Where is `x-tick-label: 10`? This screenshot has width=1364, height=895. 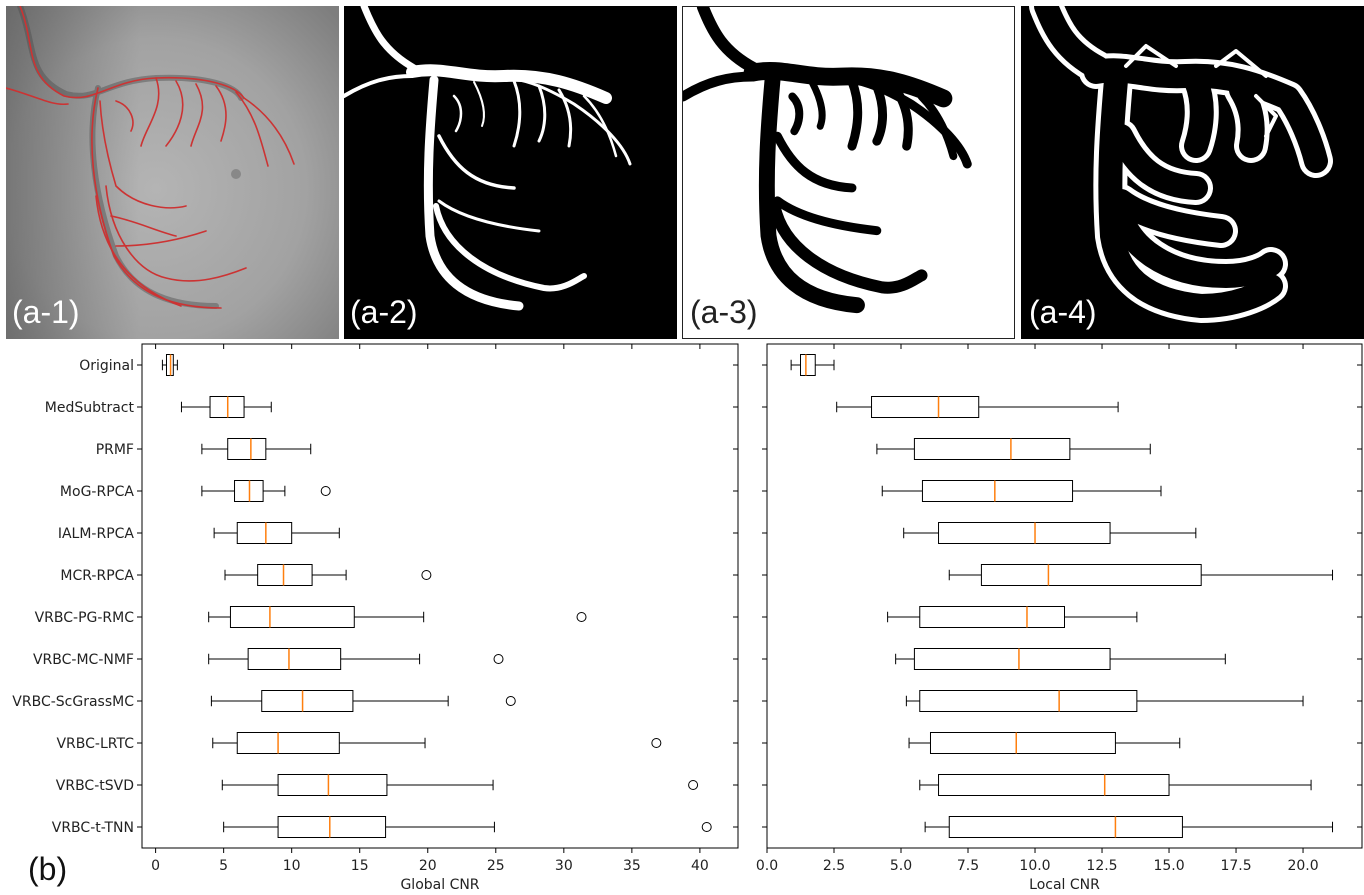 x-tick-label: 10 is located at coordinates (292, 866).